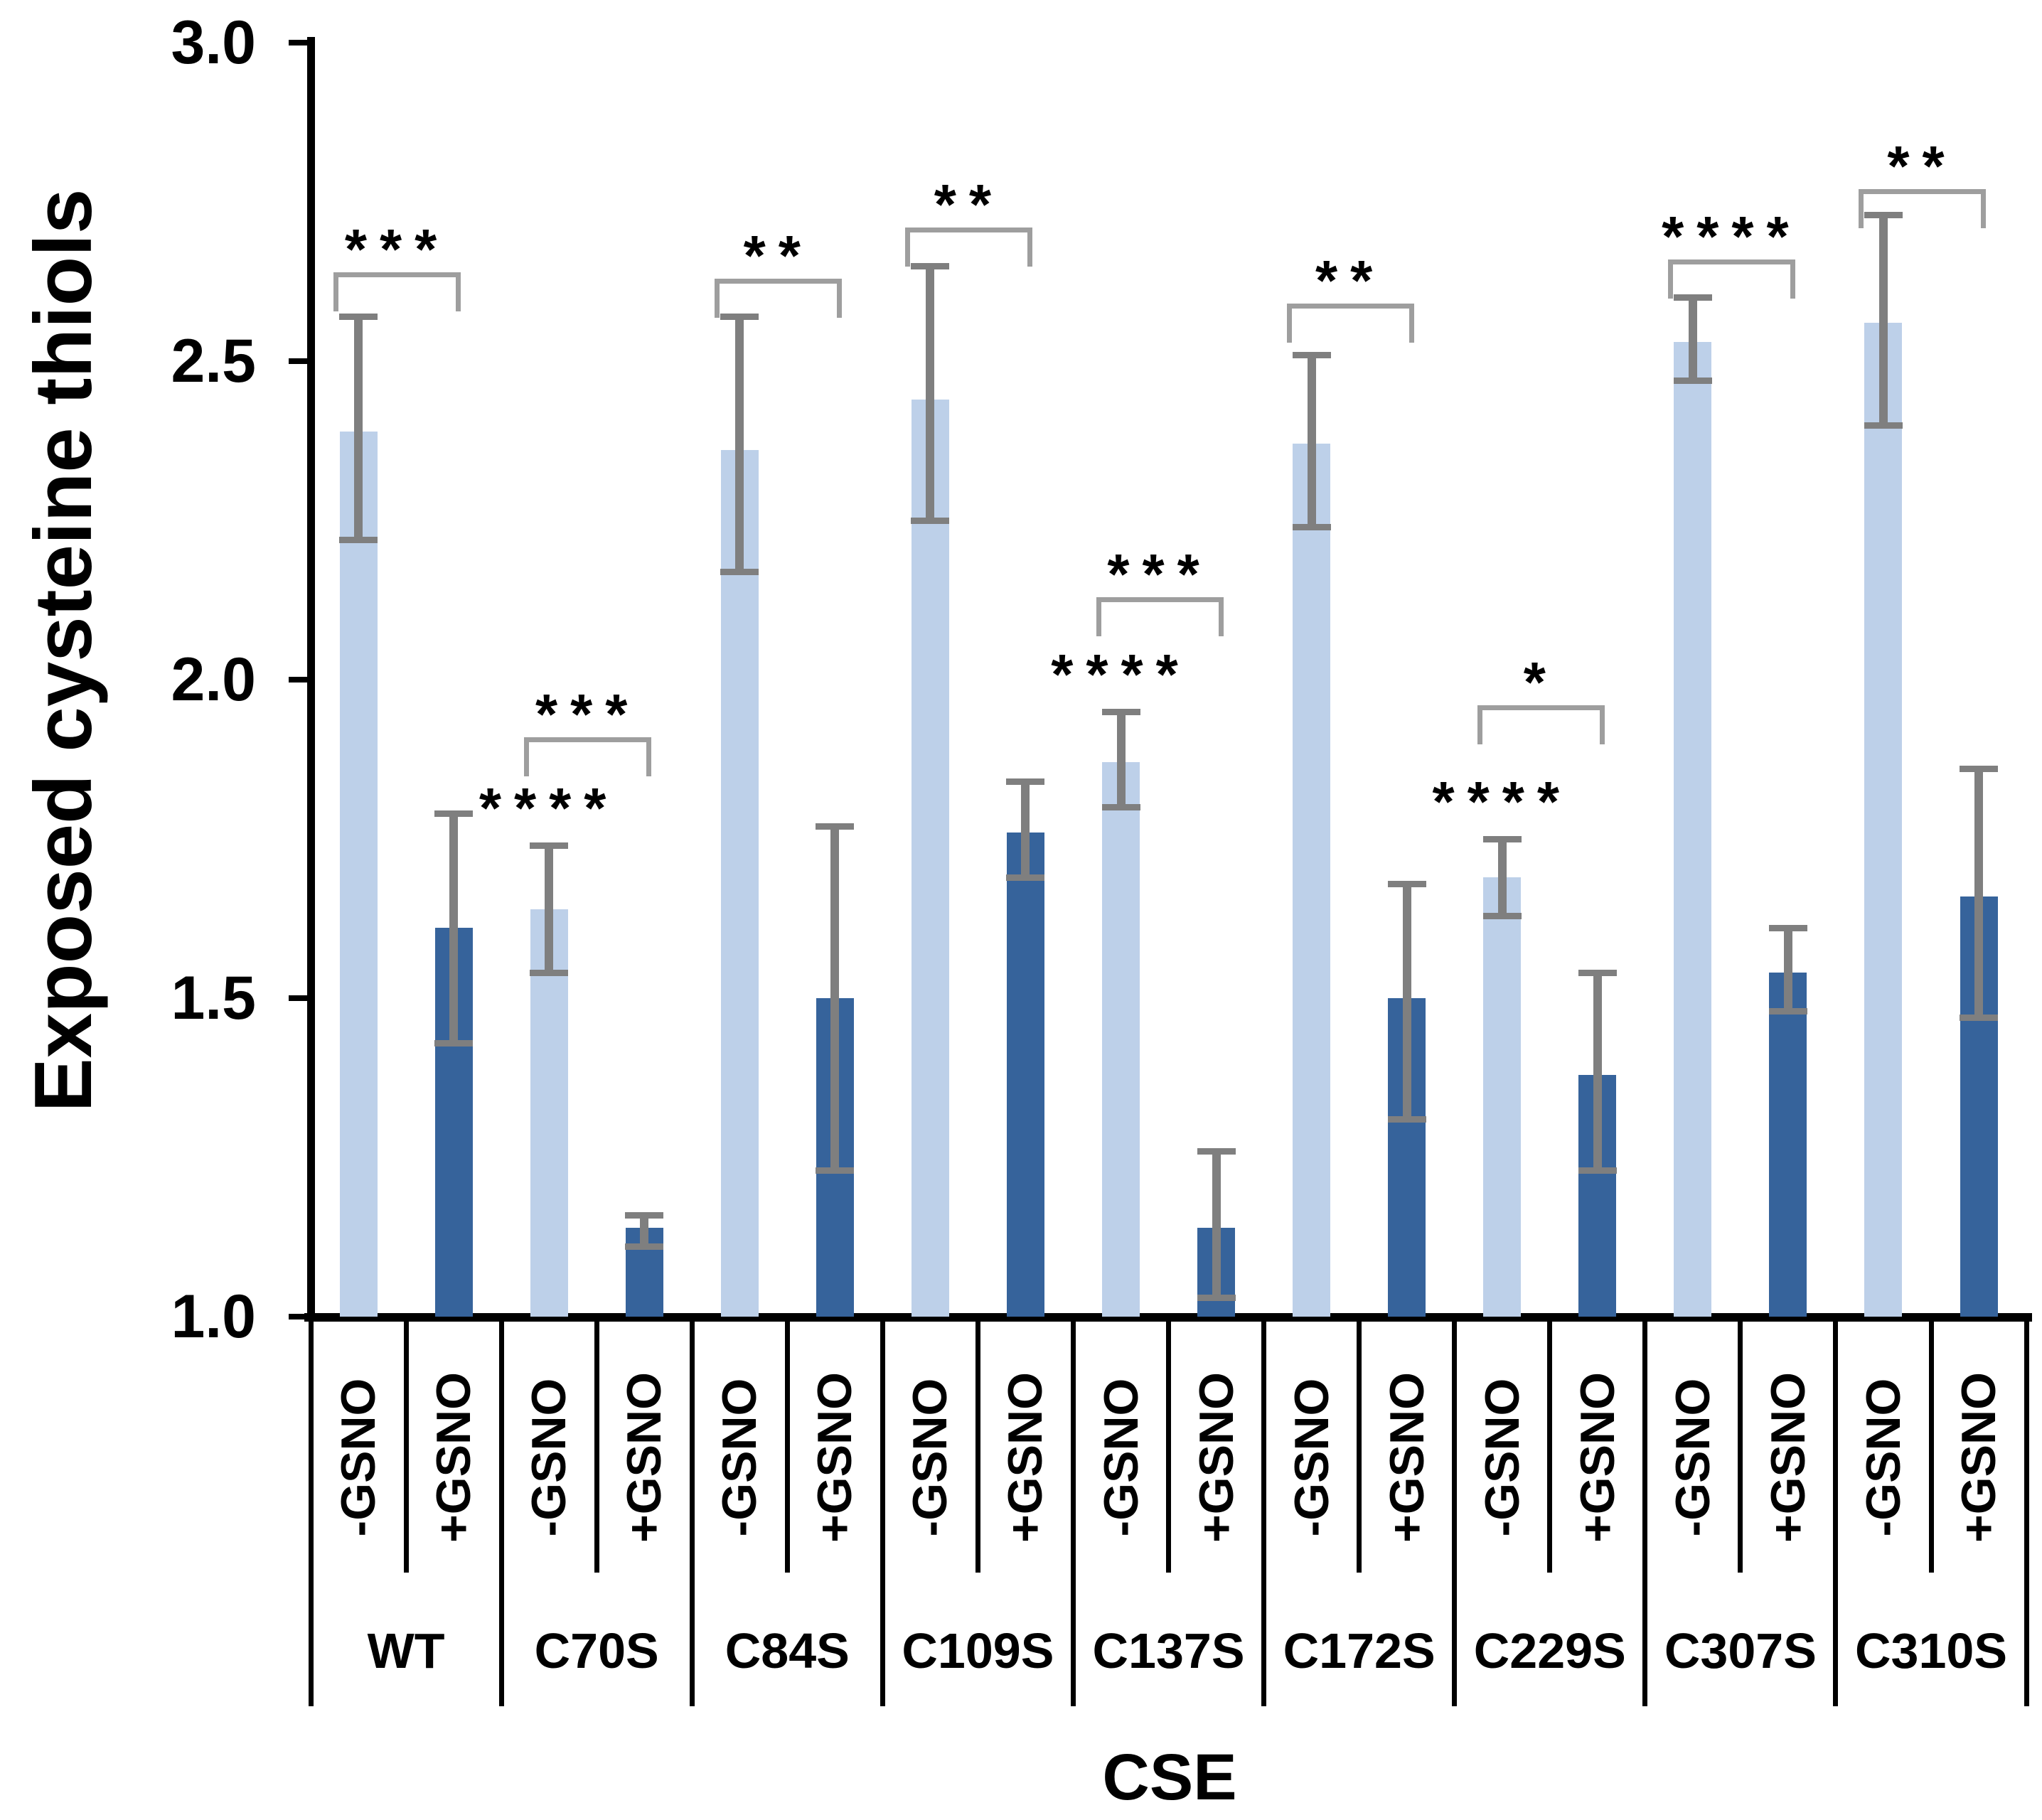 The width and height of the screenshot is (2042, 1820). Describe the element at coordinates (1170, 1777) in the screenshot. I see `x-axis-title: CSE` at that location.